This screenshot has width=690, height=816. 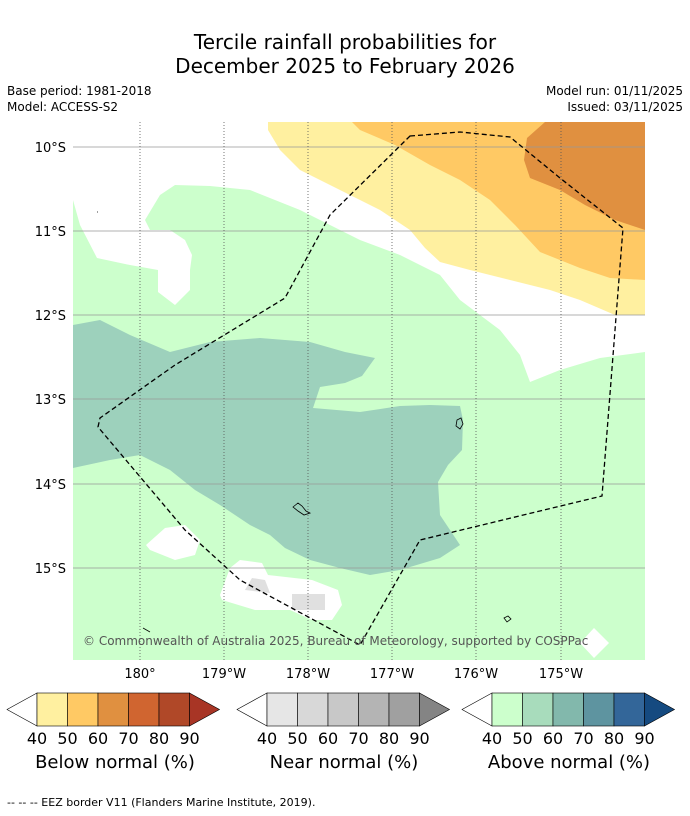 What do you see at coordinates (614, 91) in the screenshot?
I see `model-run: Model run: 01/11/2025` at bounding box center [614, 91].